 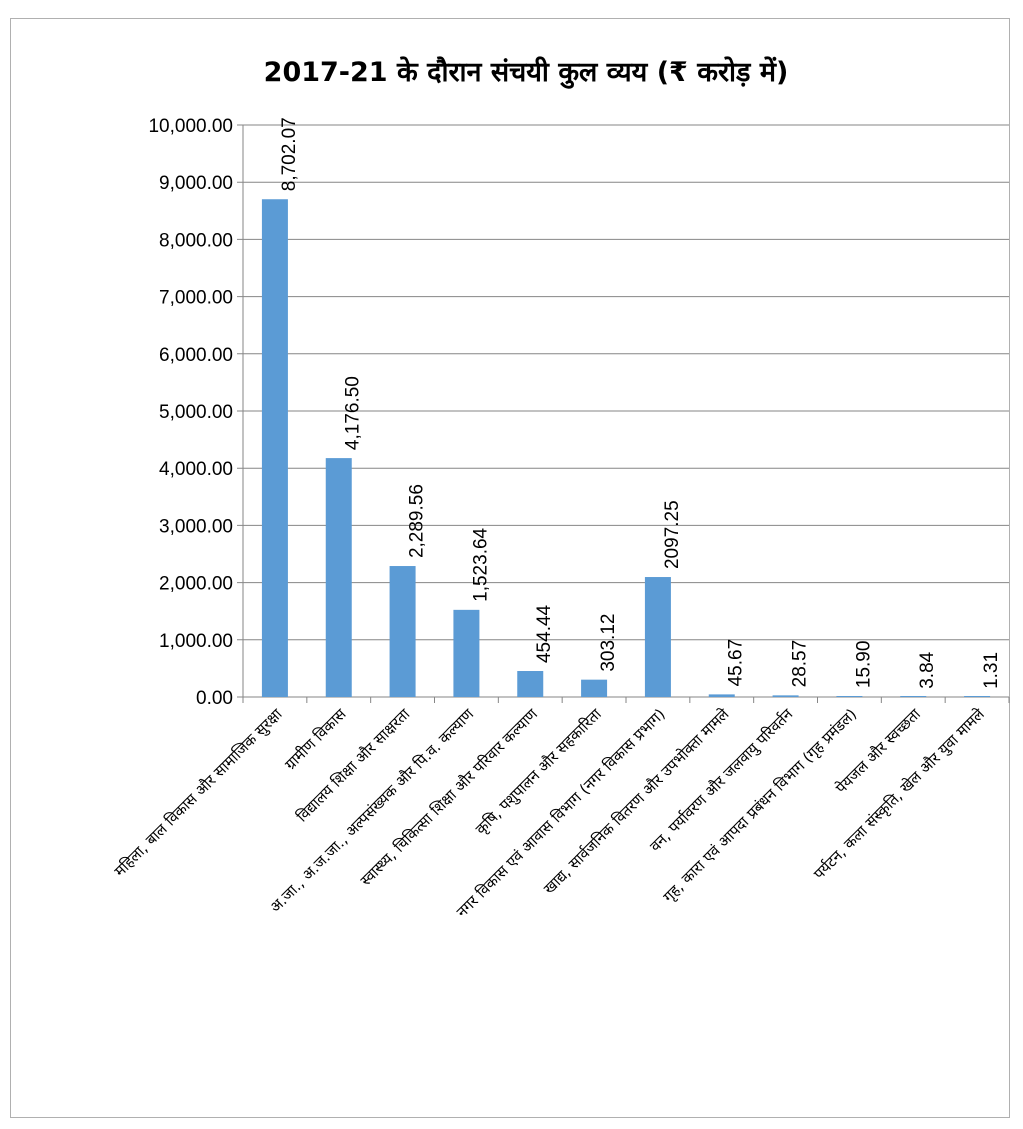 I want to click on data-label: 45.67, so click(x=736, y=663).